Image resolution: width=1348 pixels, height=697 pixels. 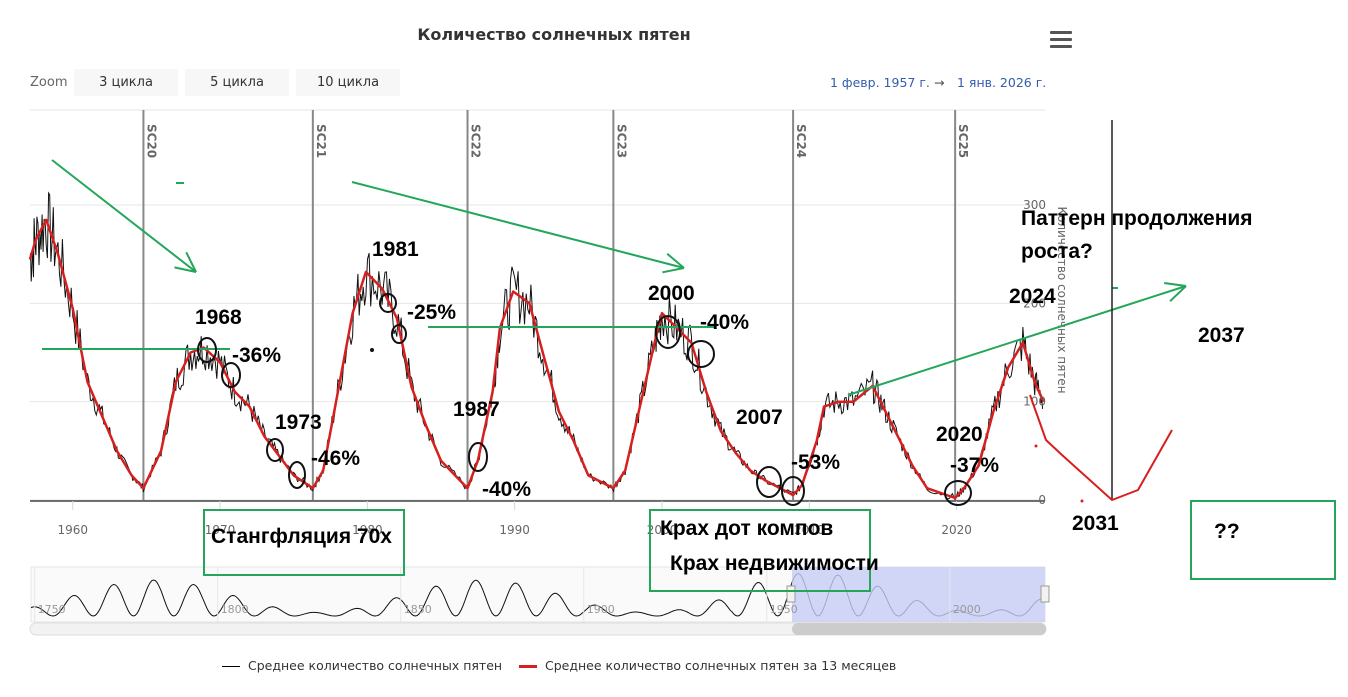 What do you see at coordinates (151, 141) in the screenshot?
I see `cycle-label-sc20: SC20` at bounding box center [151, 141].